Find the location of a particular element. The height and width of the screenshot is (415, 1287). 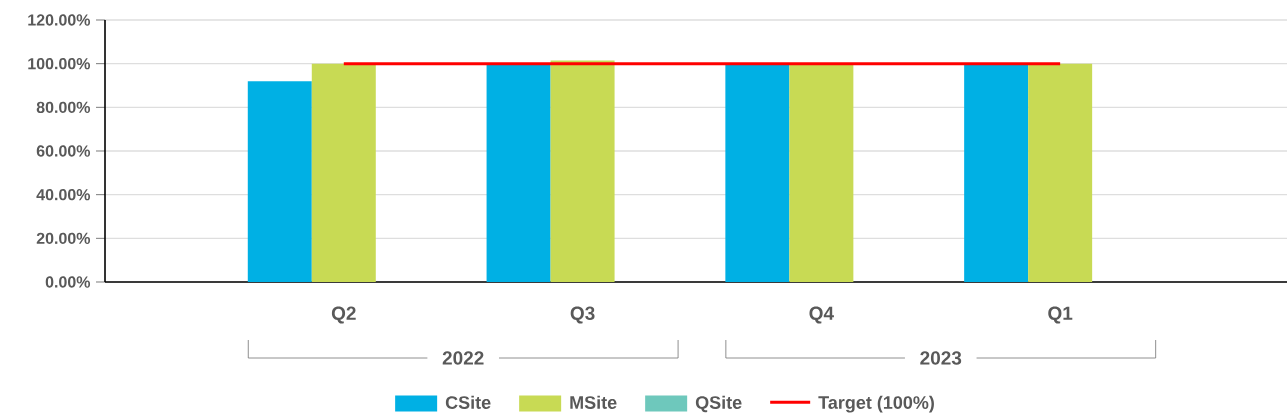

x-tick-label: Q1 is located at coordinates (1060, 315).